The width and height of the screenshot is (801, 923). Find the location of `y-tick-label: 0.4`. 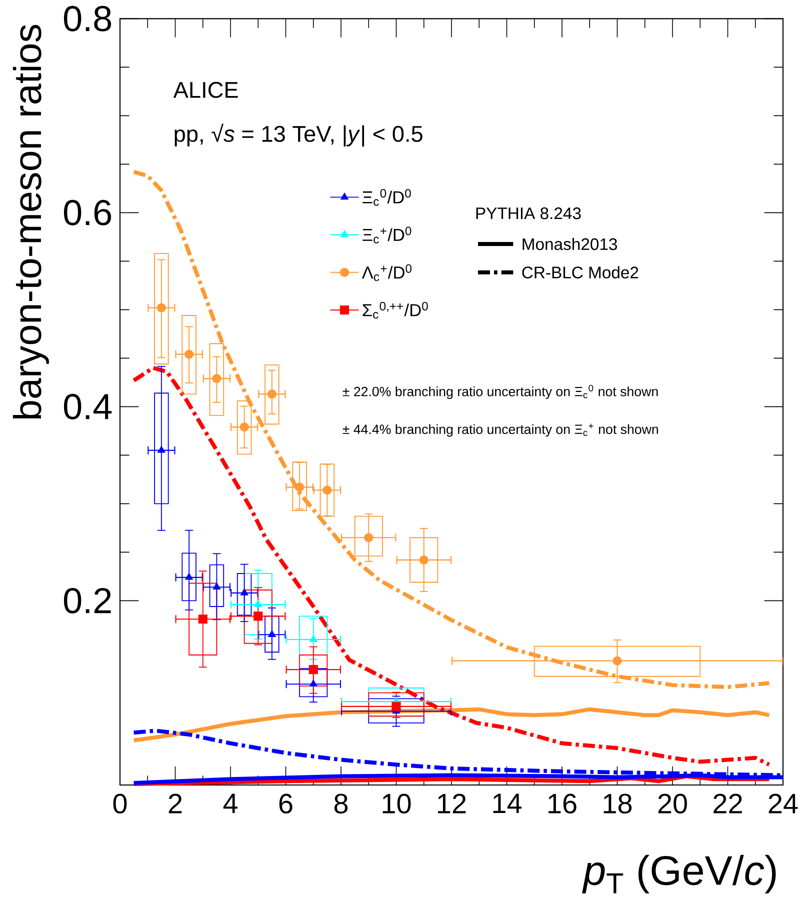

y-tick-label: 0.4 is located at coordinates (88, 407).